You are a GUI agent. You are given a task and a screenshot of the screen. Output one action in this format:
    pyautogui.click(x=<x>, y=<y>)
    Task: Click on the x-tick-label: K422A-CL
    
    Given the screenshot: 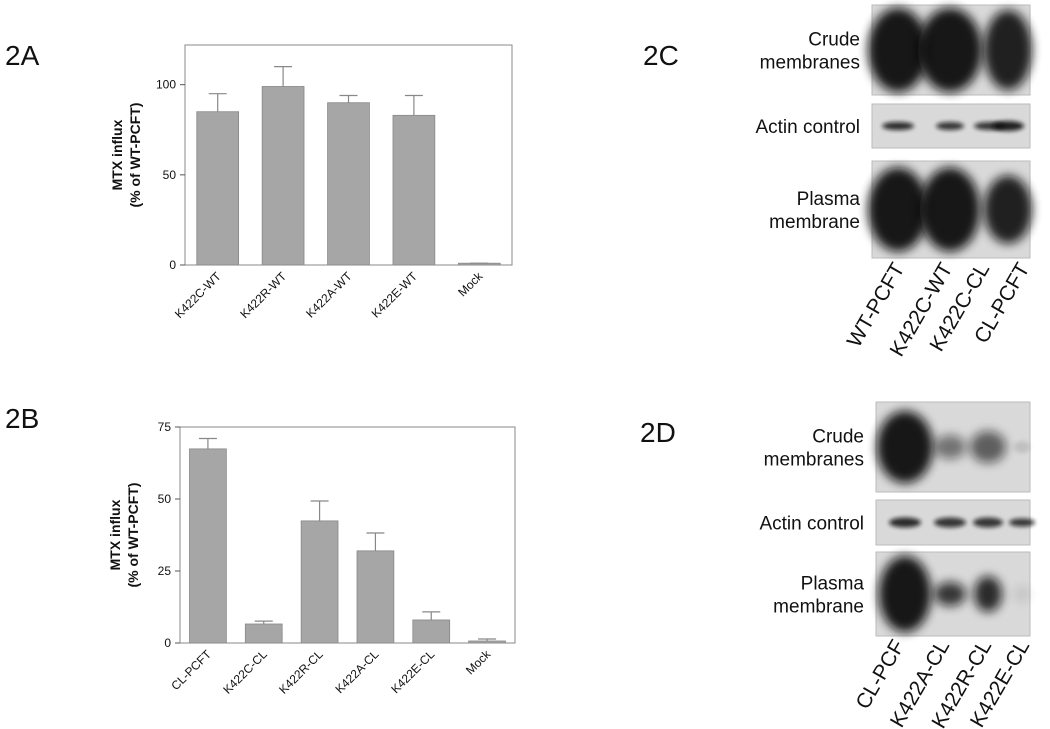 What is the action you would take?
    pyautogui.click(x=356, y=671)
    